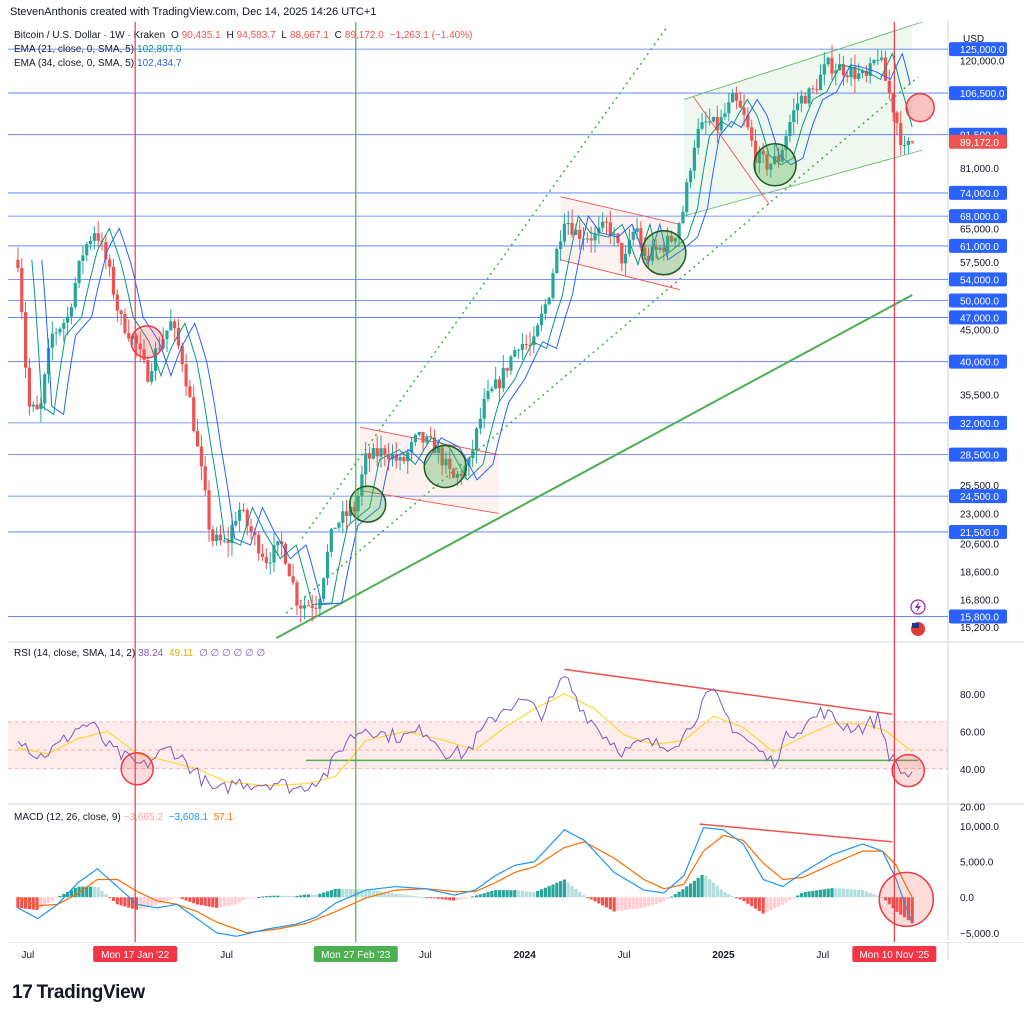 Image resolution: width=1024 pixels, height=1018 pixels. What do you see at coordinates (803, 183) in the screenshot?
I see `uptrend-channel-lower` at bounding box center [803, 183].